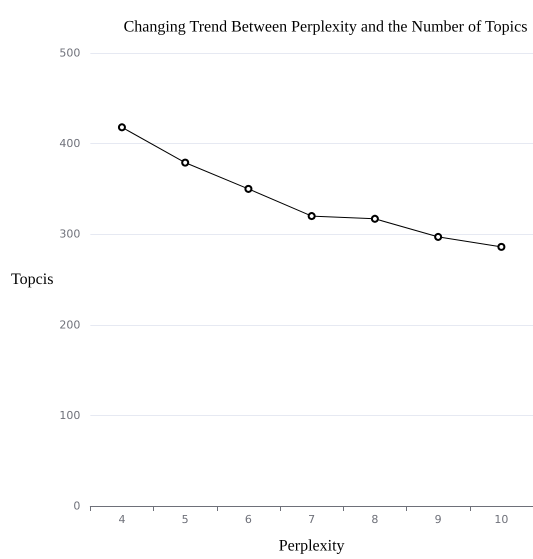  I want to click on y-tick-label: 200, so click(69, 325).